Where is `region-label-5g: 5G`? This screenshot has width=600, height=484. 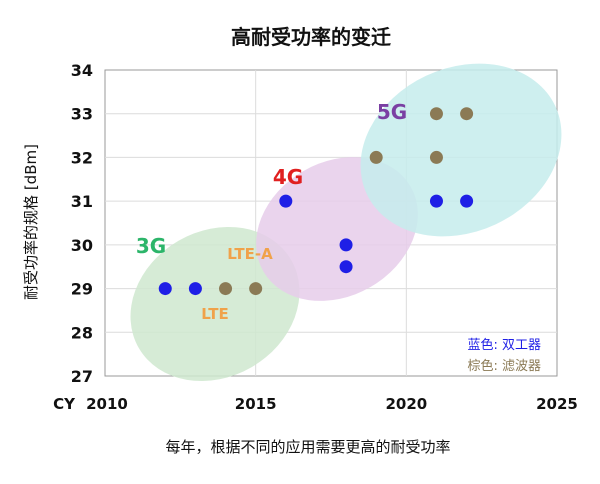
region-label-5g: 5G is located at coordinates (392, 112).